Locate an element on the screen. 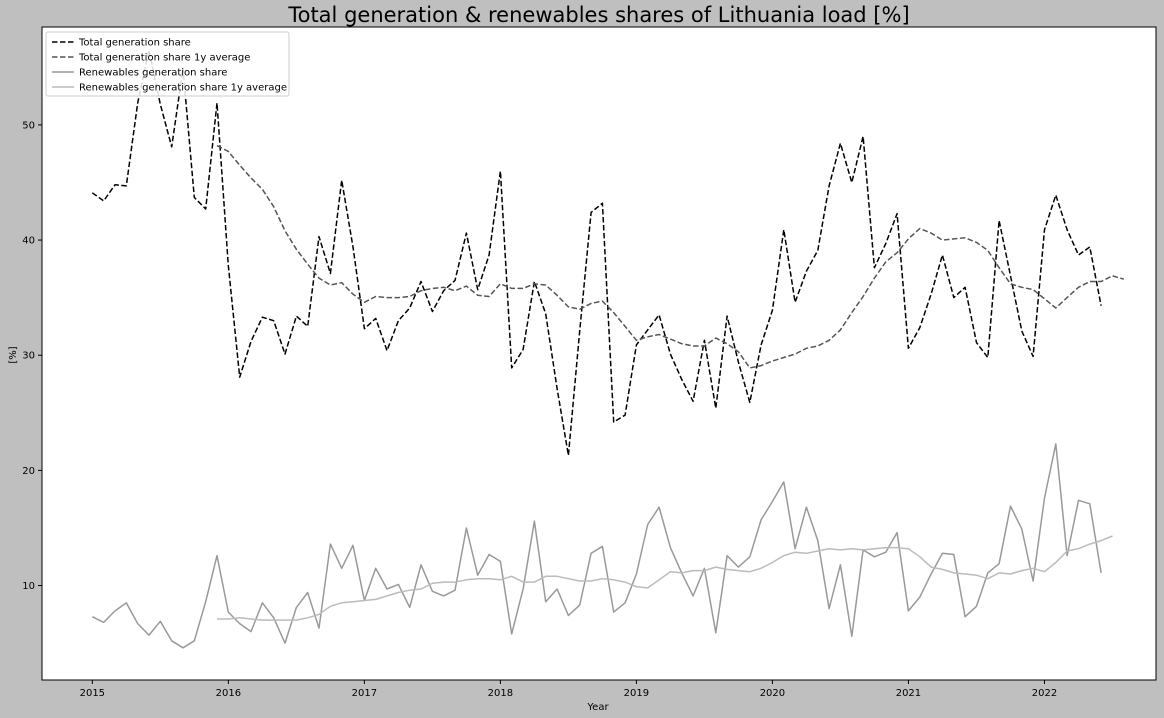 The height and width of the screenshot is (718, 1164). x-tick-label: 2021 is located at coordinates (908, 693).